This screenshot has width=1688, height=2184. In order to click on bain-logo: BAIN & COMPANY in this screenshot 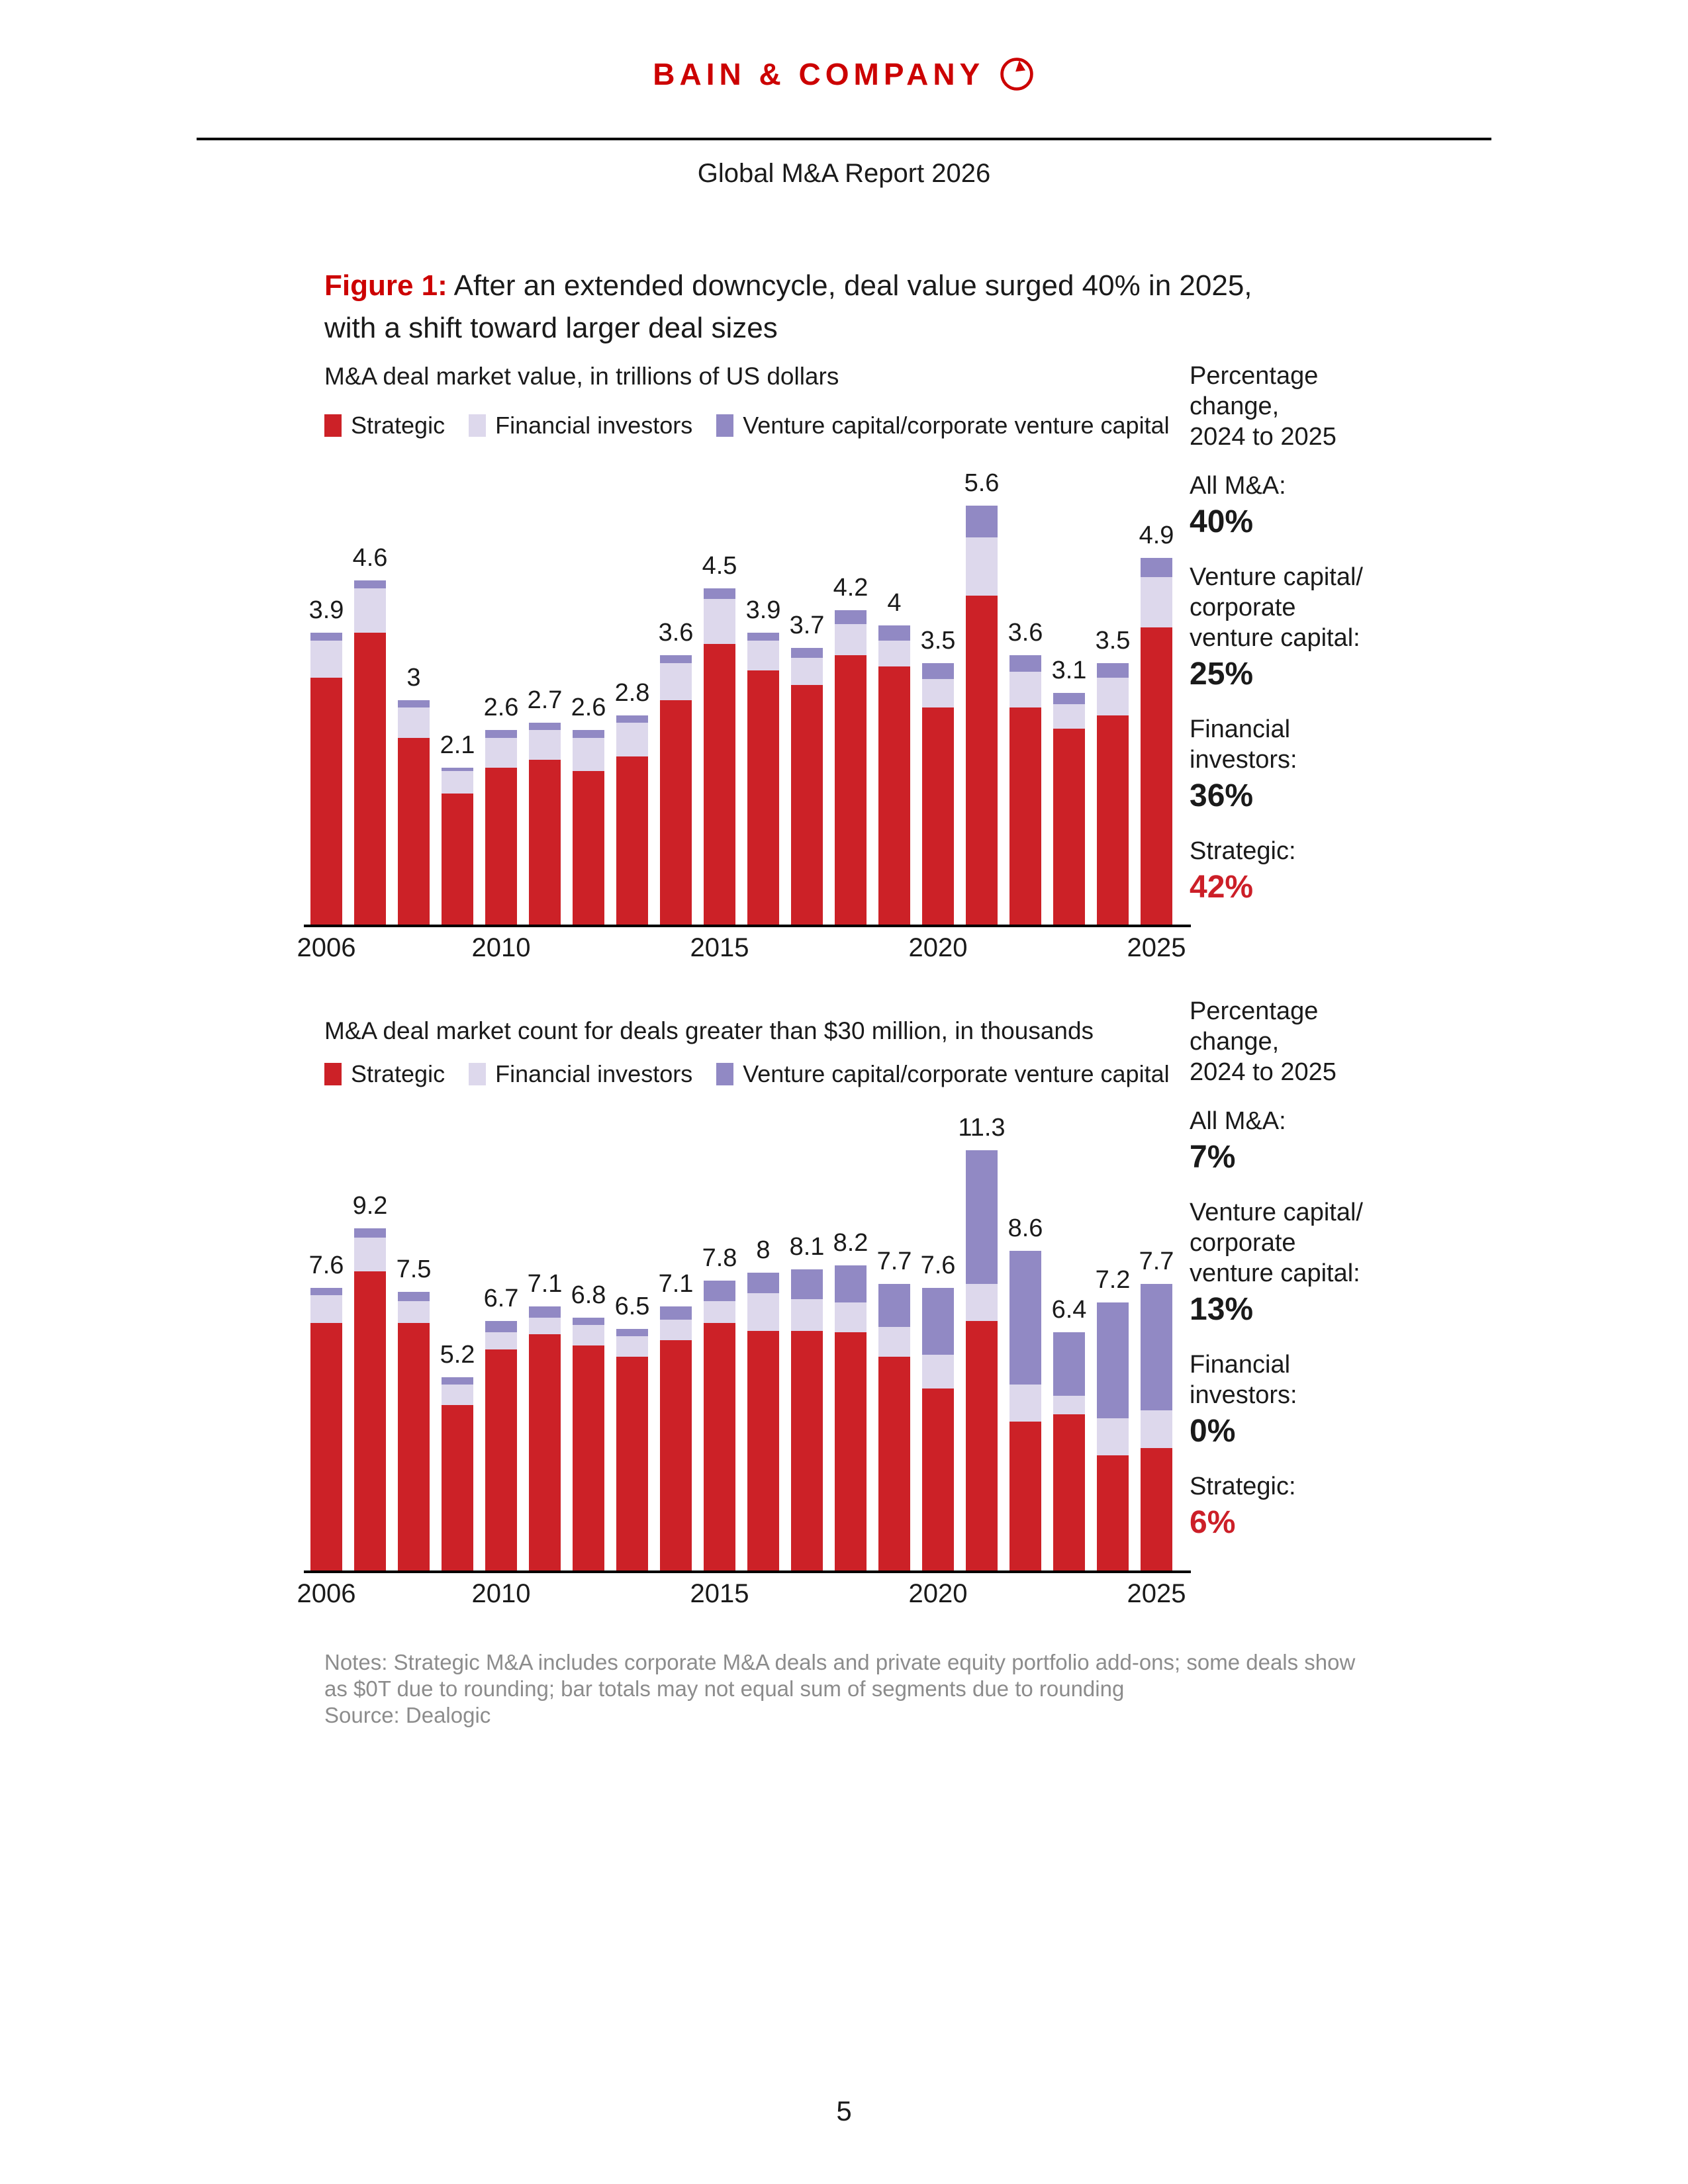, I will do `click(844, 74)`.